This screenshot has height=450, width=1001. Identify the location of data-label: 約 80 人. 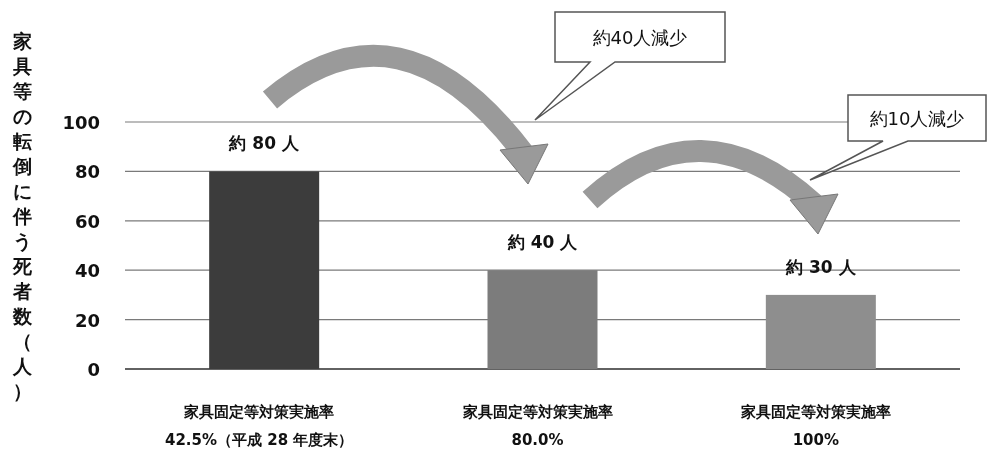
(264, 143).